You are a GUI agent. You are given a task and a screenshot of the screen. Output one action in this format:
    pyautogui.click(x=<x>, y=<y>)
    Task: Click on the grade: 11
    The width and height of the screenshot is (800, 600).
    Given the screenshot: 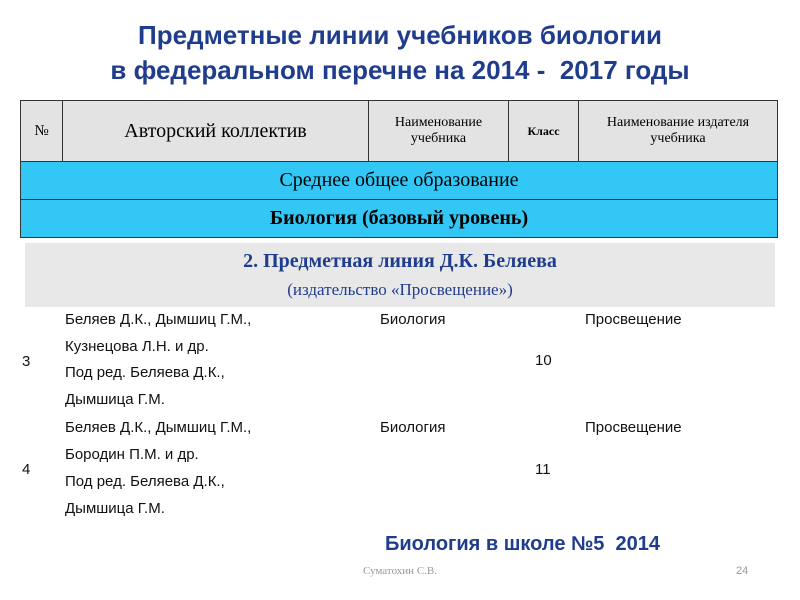 What is the action you would take?
    pyautogui.click(x=543, y=469)
    